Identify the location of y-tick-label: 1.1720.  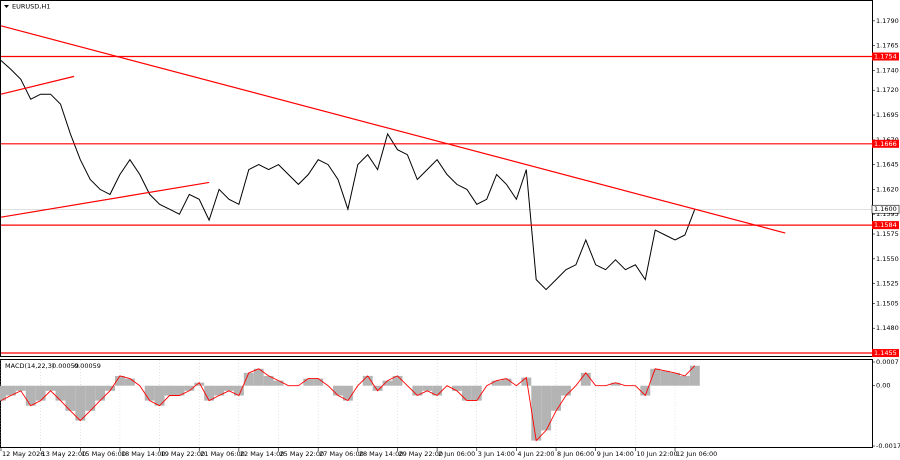
(887, 90).